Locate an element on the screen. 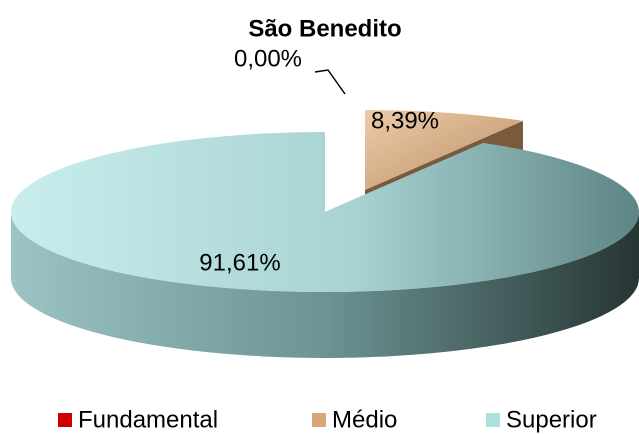 This screenshot has width=639, height=434. data-label: 0,00% is located at coordinates (268, 58).